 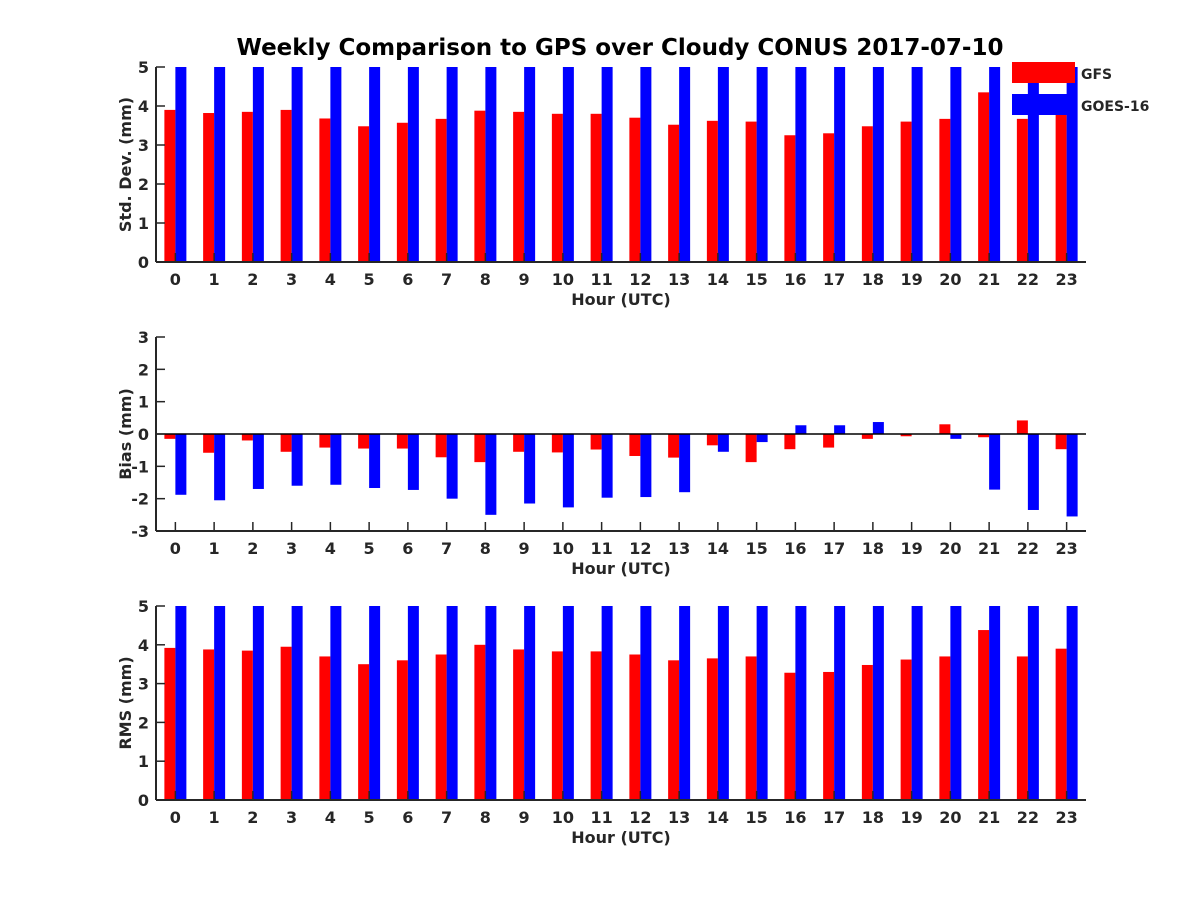 I want to click on y-axis-label: Std. Dev. (mm), so click(x=125, y=164).